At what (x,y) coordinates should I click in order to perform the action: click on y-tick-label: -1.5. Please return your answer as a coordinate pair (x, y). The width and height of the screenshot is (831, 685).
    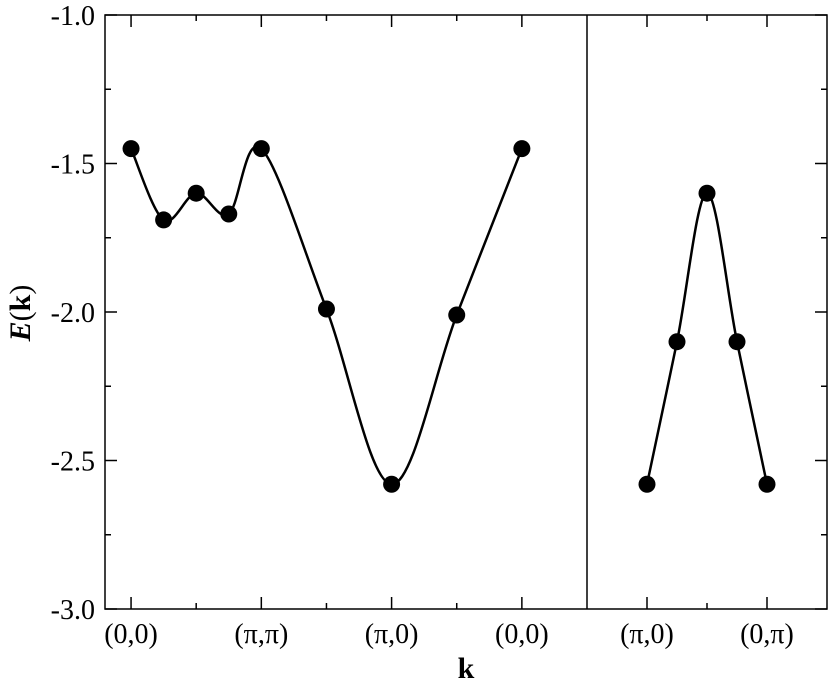
    Looking at the image, I should click on (73, 165).